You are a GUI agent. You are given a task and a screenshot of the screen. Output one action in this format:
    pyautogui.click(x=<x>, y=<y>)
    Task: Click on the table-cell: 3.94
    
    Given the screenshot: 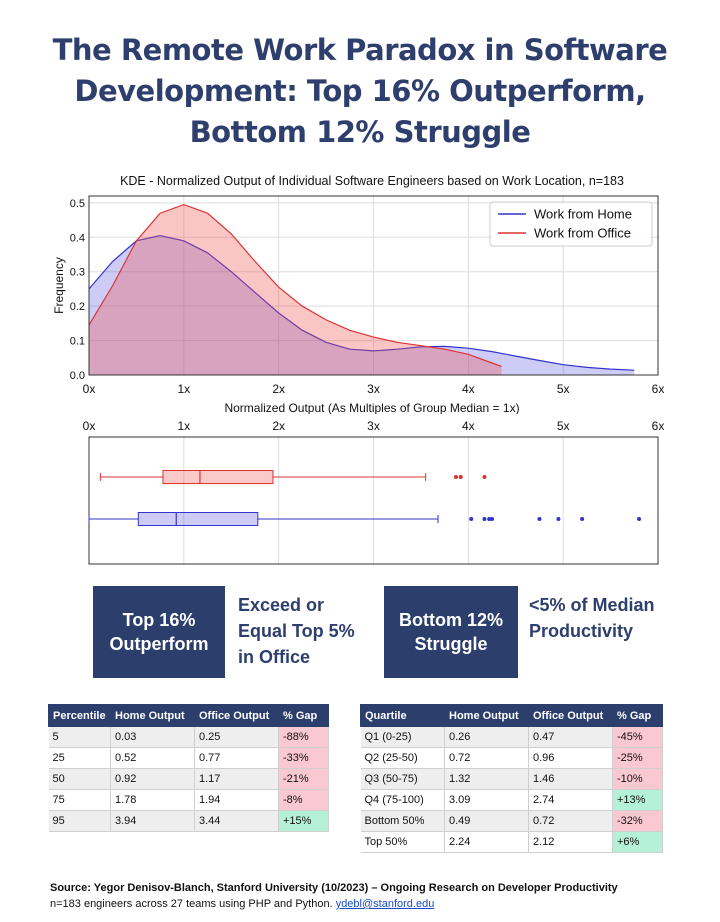 What is the action you would take?
    pyautogui.click(x=152, y=821)
    